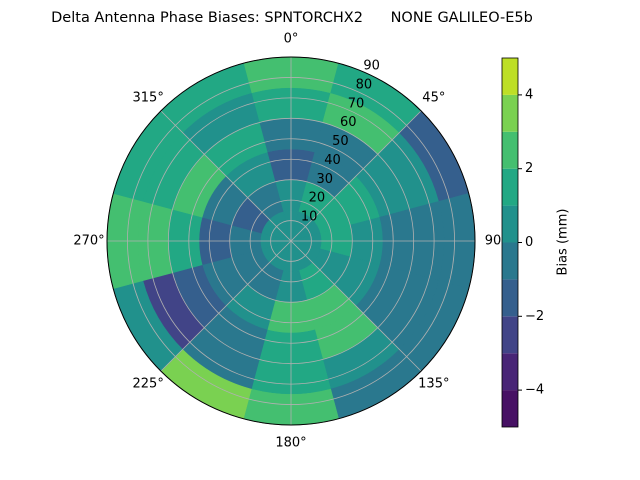 This screenshot has width=640, height=480. What do you see at coordinates (493, 241) in the screenshot?
I see `theta-tick-label: 90` at bounding box center [493, 241].